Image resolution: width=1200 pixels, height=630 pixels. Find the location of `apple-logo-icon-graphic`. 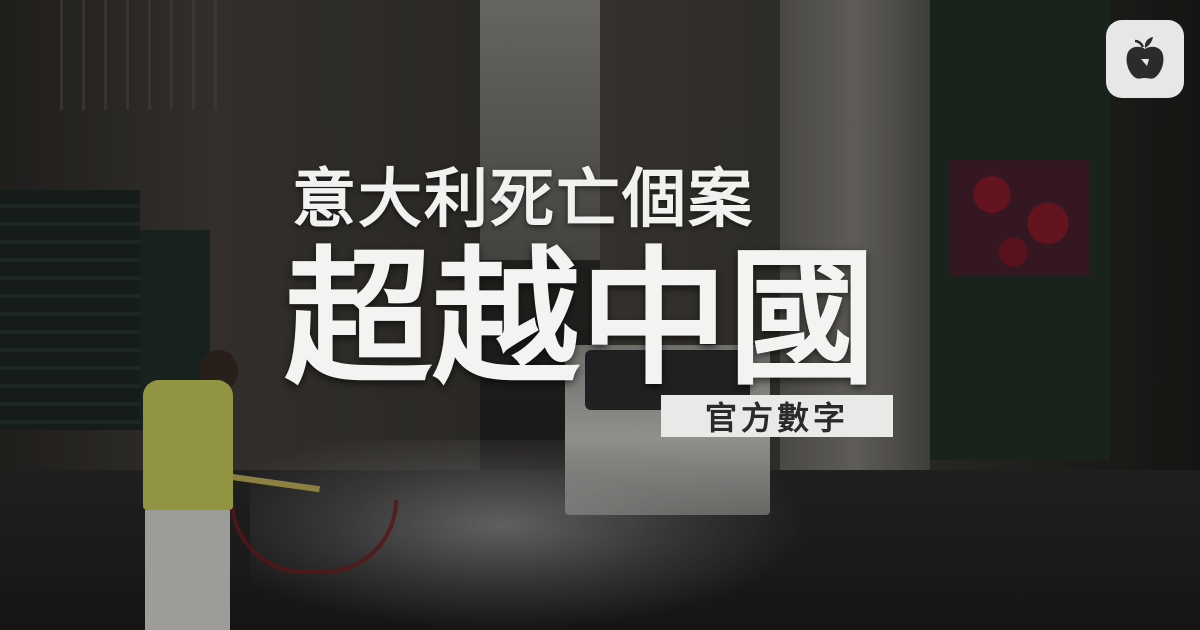

apple-logo-icon-graphic is located at coordinates (1145, 58).